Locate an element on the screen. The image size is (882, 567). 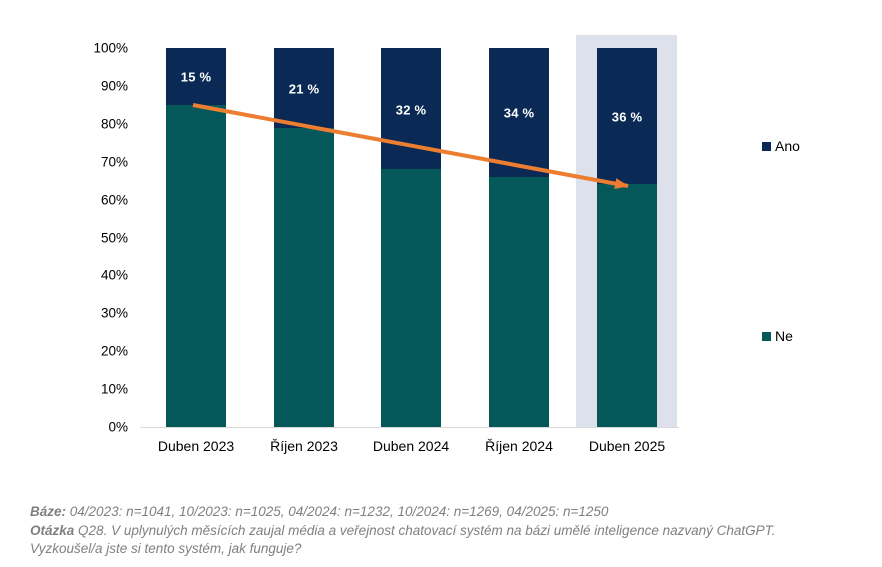
x-axis-label: Duben 2023 is located at coordinates (196, 446).